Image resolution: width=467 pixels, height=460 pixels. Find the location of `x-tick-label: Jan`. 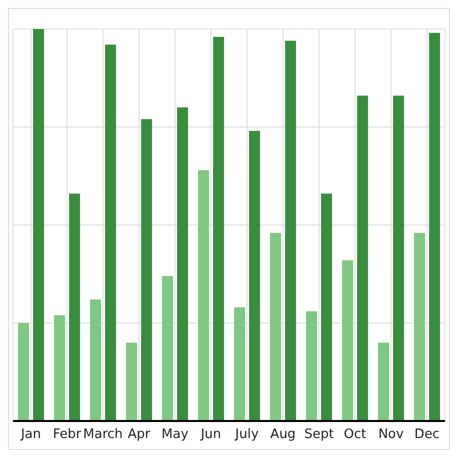

x-tick-label: Jan is located at coordinates (31, 434).